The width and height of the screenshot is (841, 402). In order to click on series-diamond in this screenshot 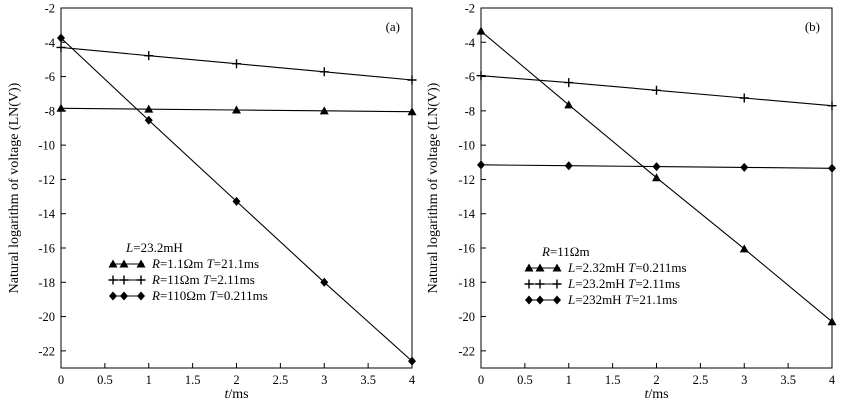, I will do `click(656, 166)`.